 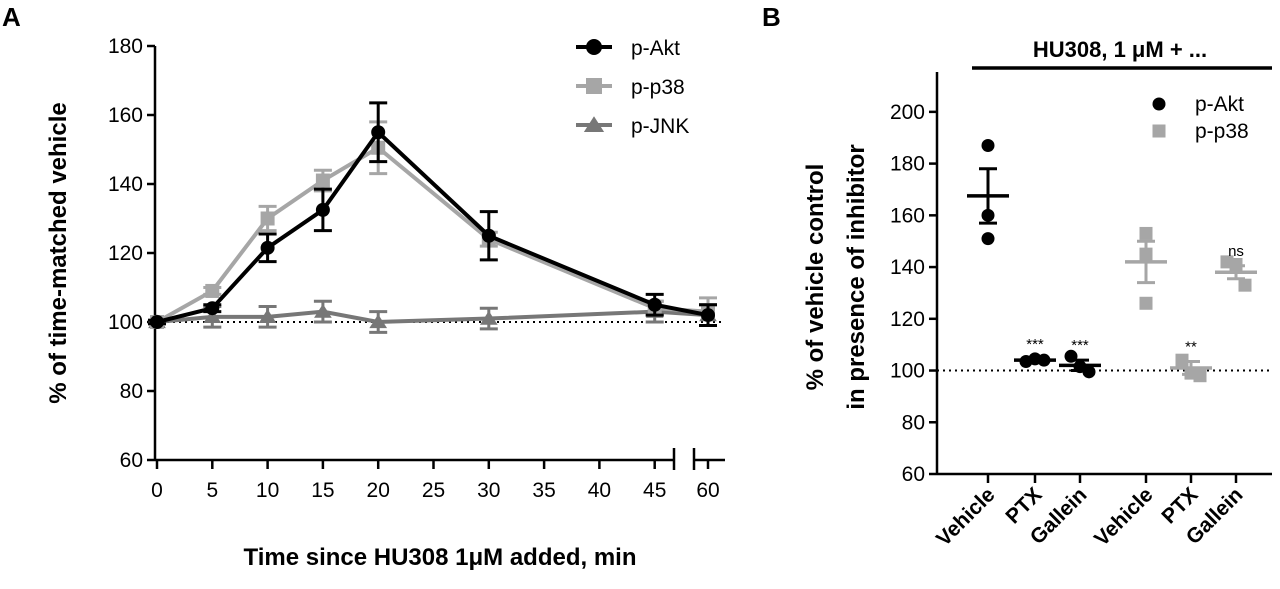 I want to click on panel-b-y-tick-label: 120, so click(x=907, y=319).